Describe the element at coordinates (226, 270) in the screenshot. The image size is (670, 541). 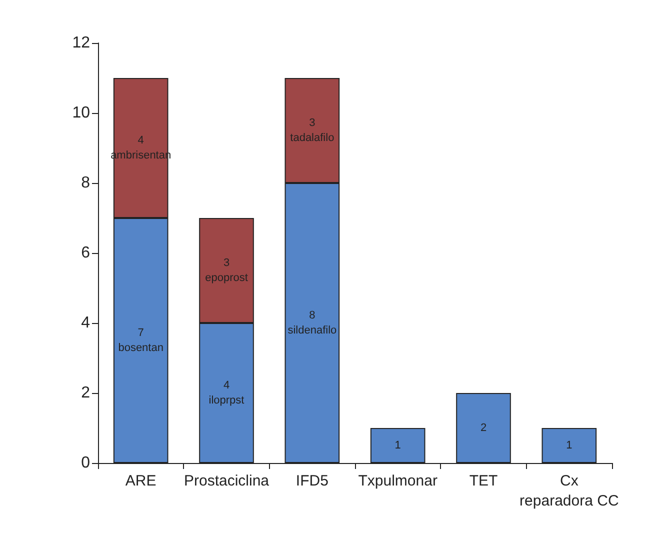
I see `data-label: 3 epoprost` at that location.